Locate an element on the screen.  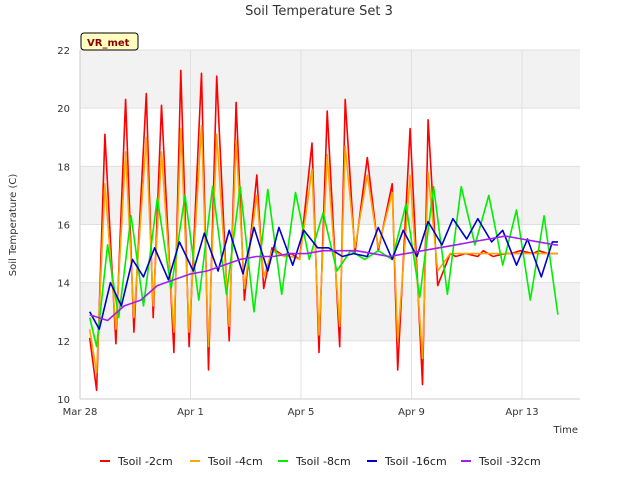
legend-label-5: Tsoil -32cm is located at coordinates (509, 461).